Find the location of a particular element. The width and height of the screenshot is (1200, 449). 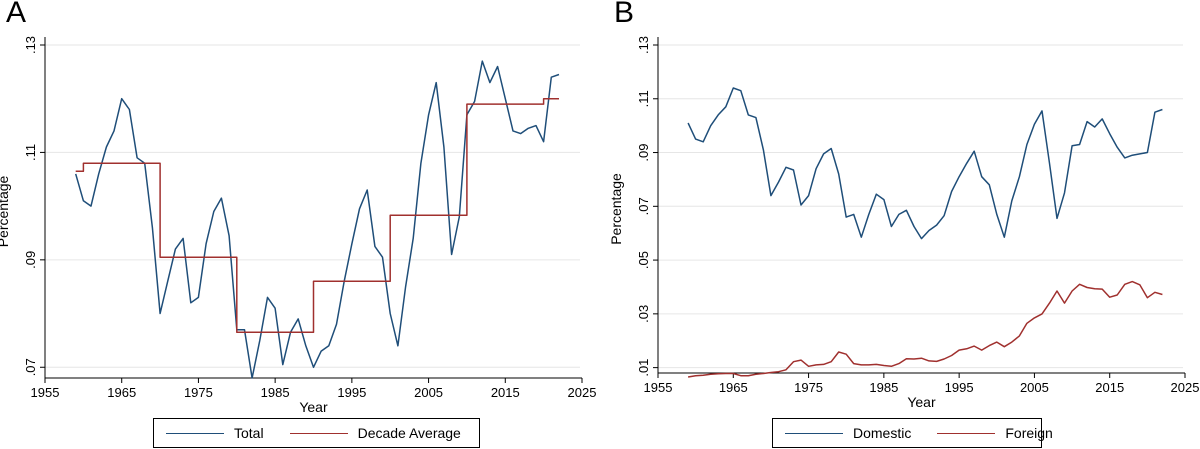

series-line-domestic is located at coordinates (925, 163).